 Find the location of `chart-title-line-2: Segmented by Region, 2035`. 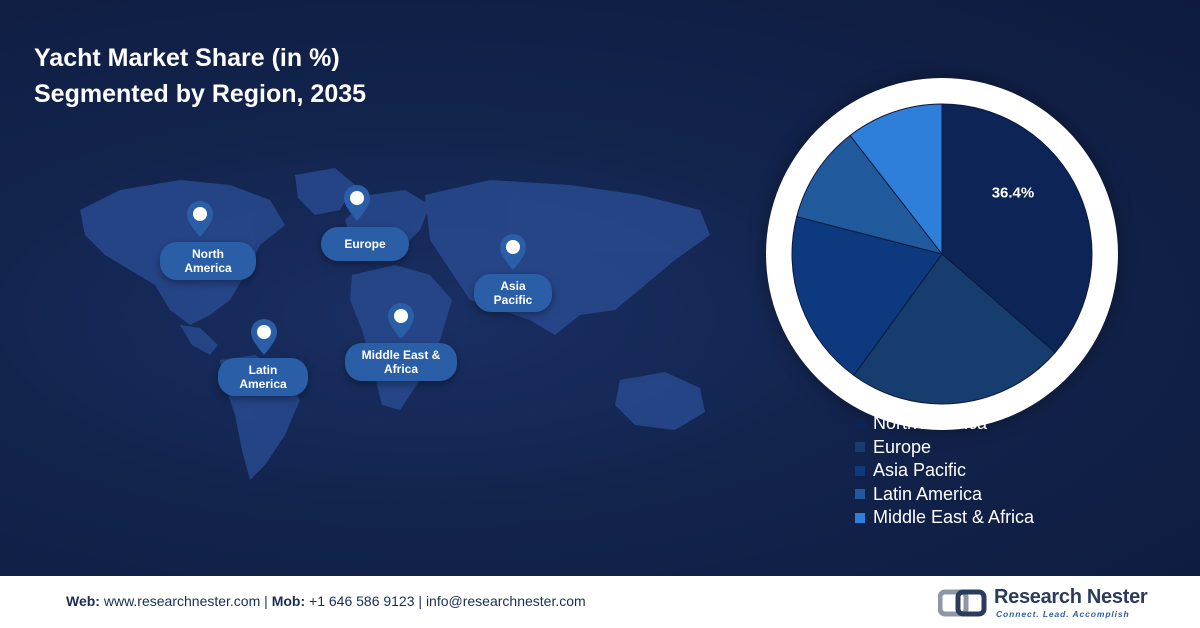

chart-title-line-2: Segmented by Region, 2035 is located at coordinates (200, 94).